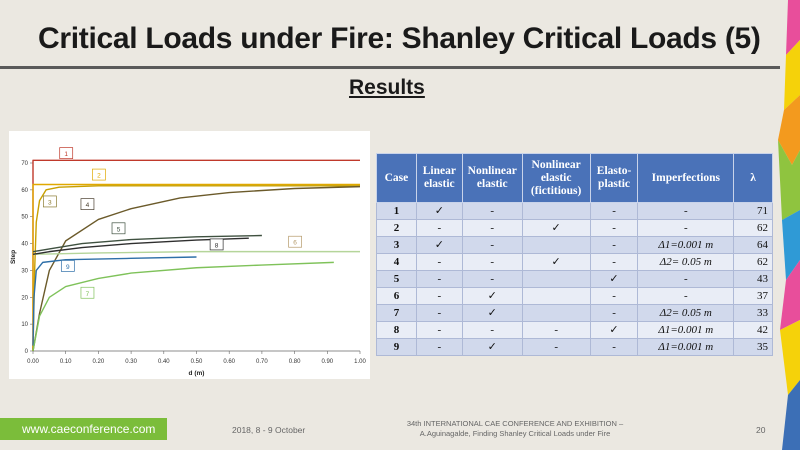 This screenshot has width=800, height=450. Describe the element at coordinates (396, 178) in the screenshot. I see `header-case: Case` at that location.